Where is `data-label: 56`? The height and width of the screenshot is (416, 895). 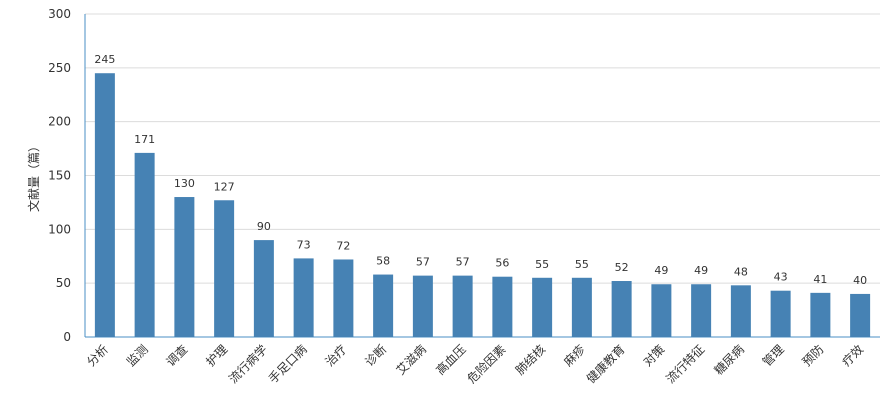
data-label: 56 is located at coordinates (502, 263).